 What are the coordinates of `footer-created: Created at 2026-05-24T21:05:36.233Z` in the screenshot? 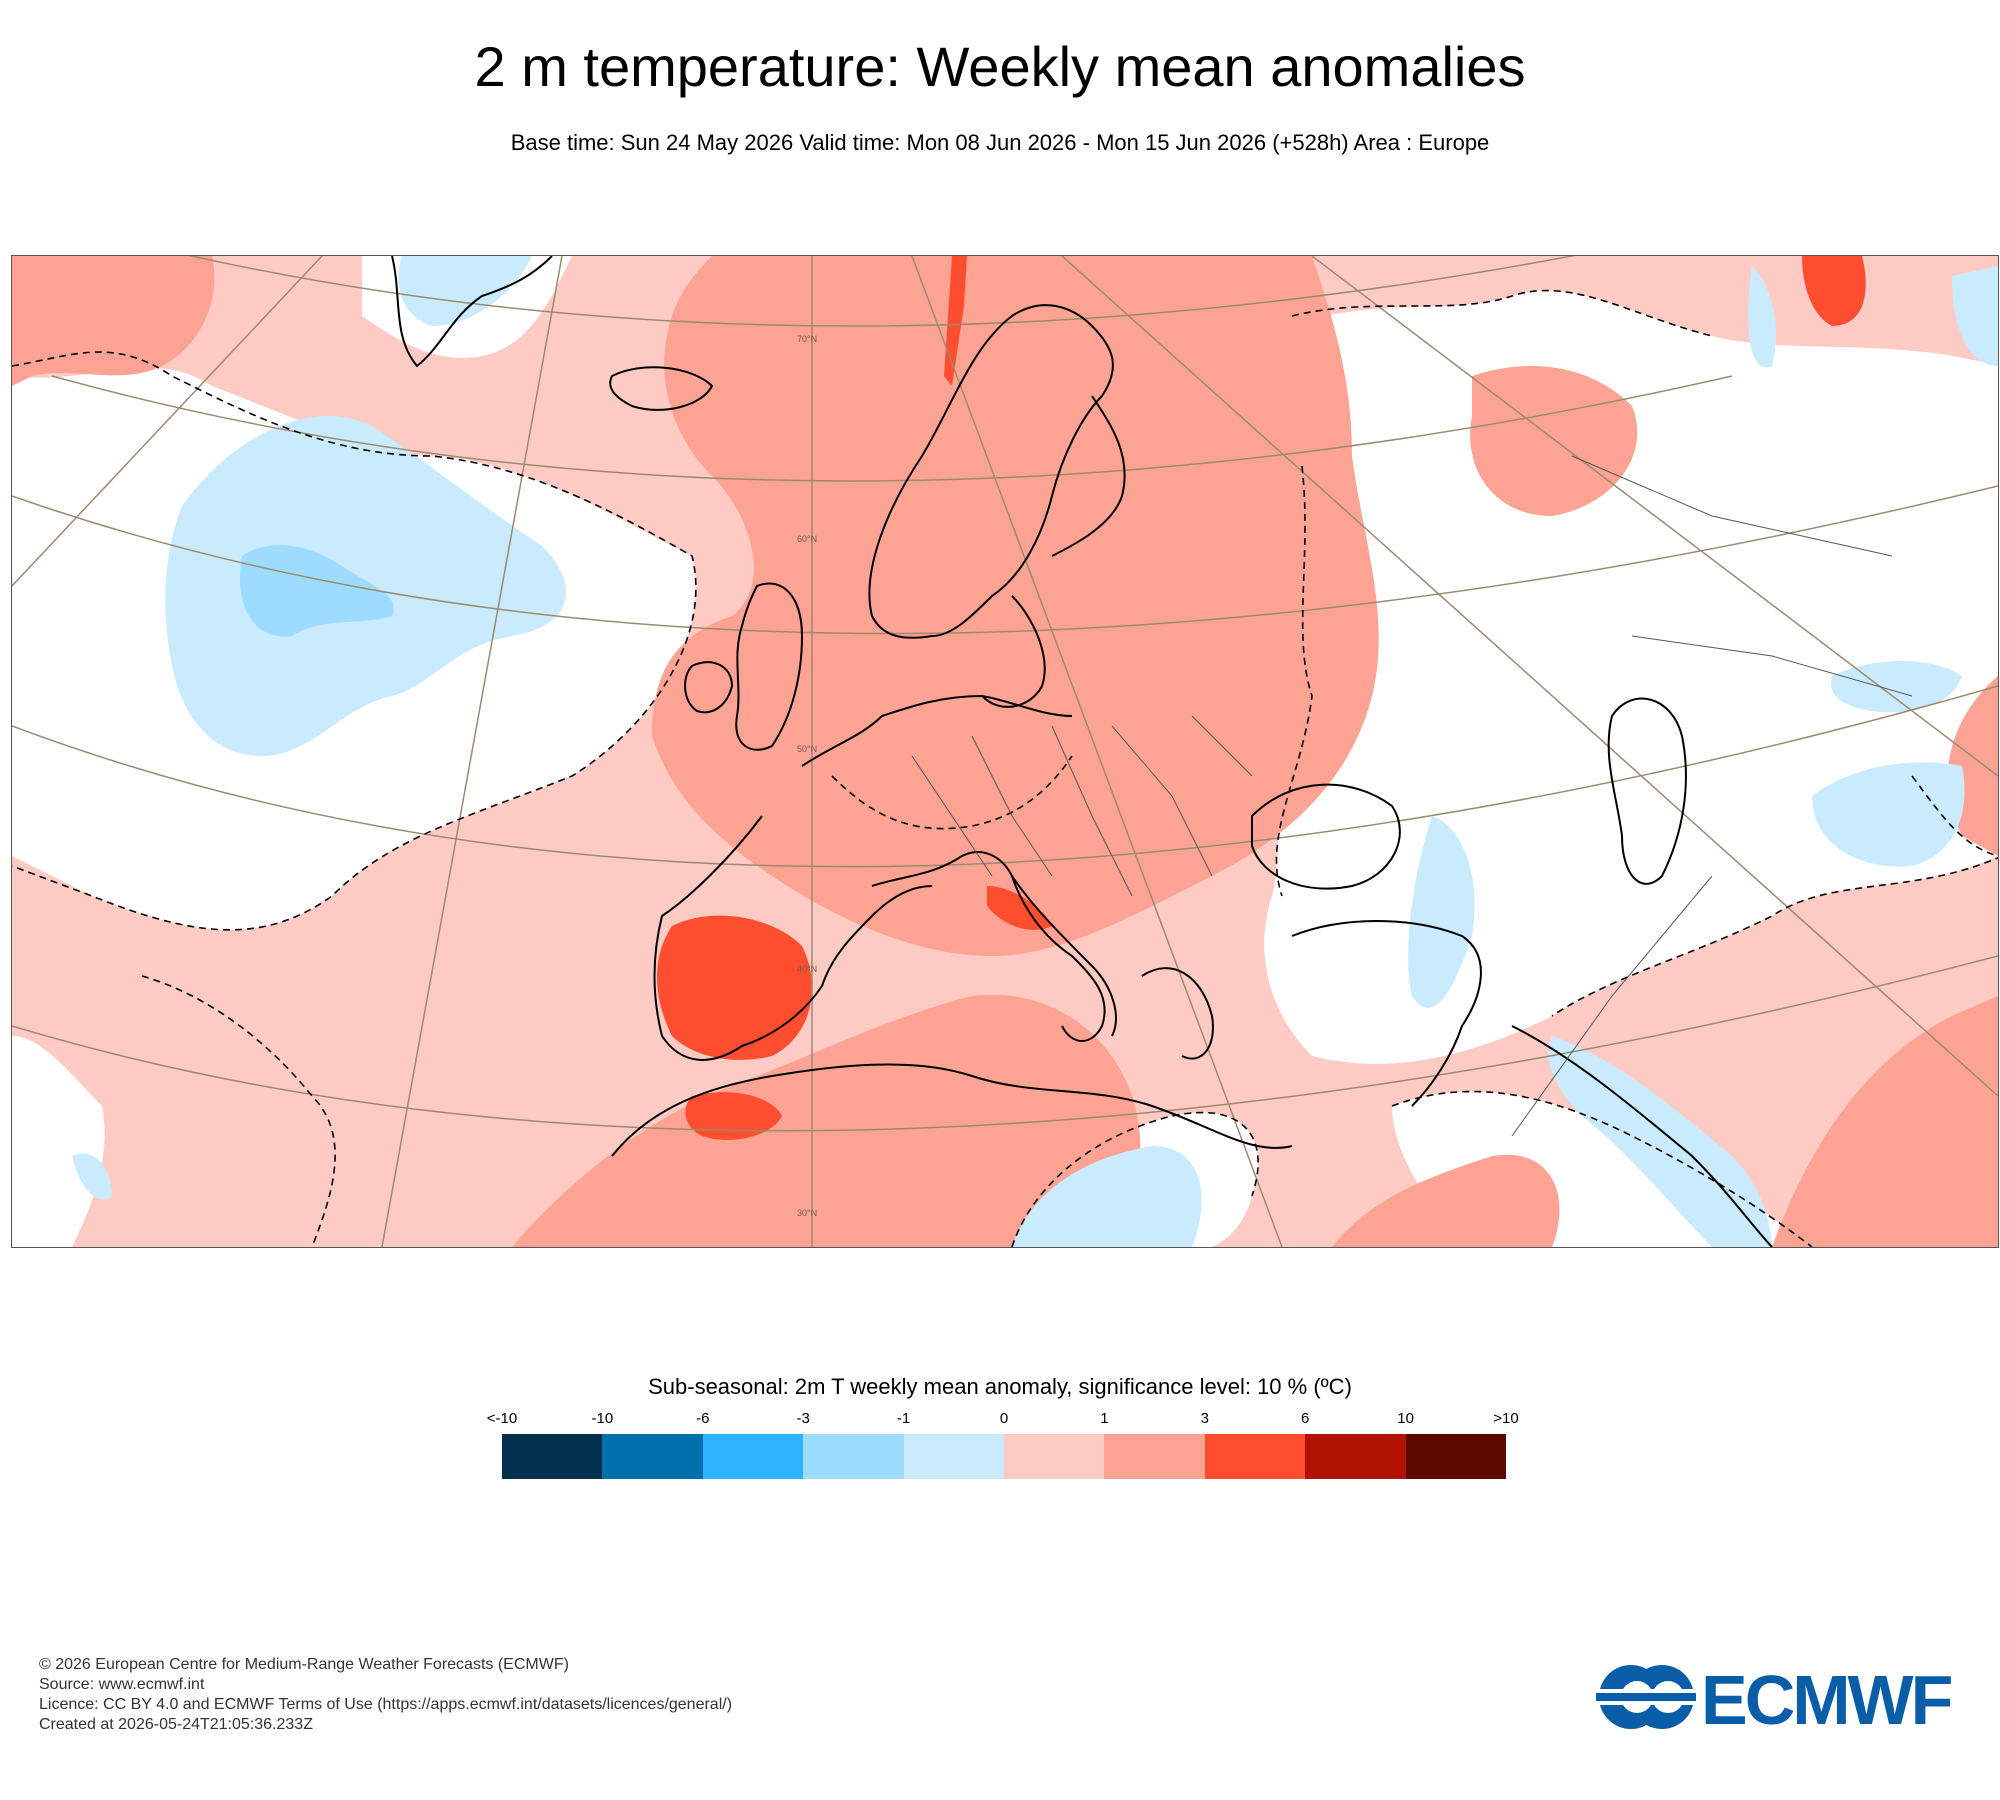 It's located at (176, 1724).